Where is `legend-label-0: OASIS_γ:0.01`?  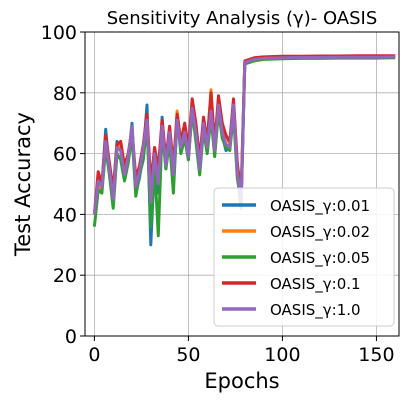
legend-label-0: OASIS_γ:0.01 is located at coordinates (320, 206).